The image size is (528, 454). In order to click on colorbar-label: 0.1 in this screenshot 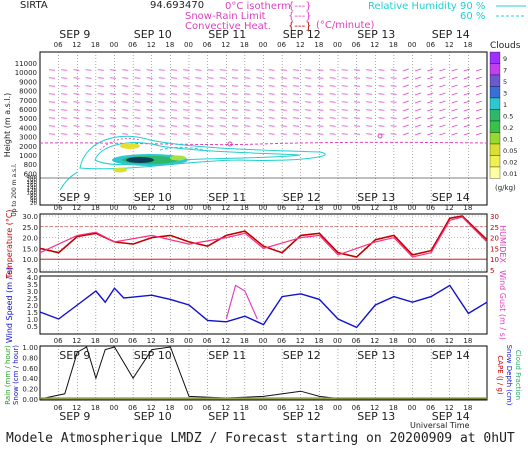, I will do `click(508, 140)`.